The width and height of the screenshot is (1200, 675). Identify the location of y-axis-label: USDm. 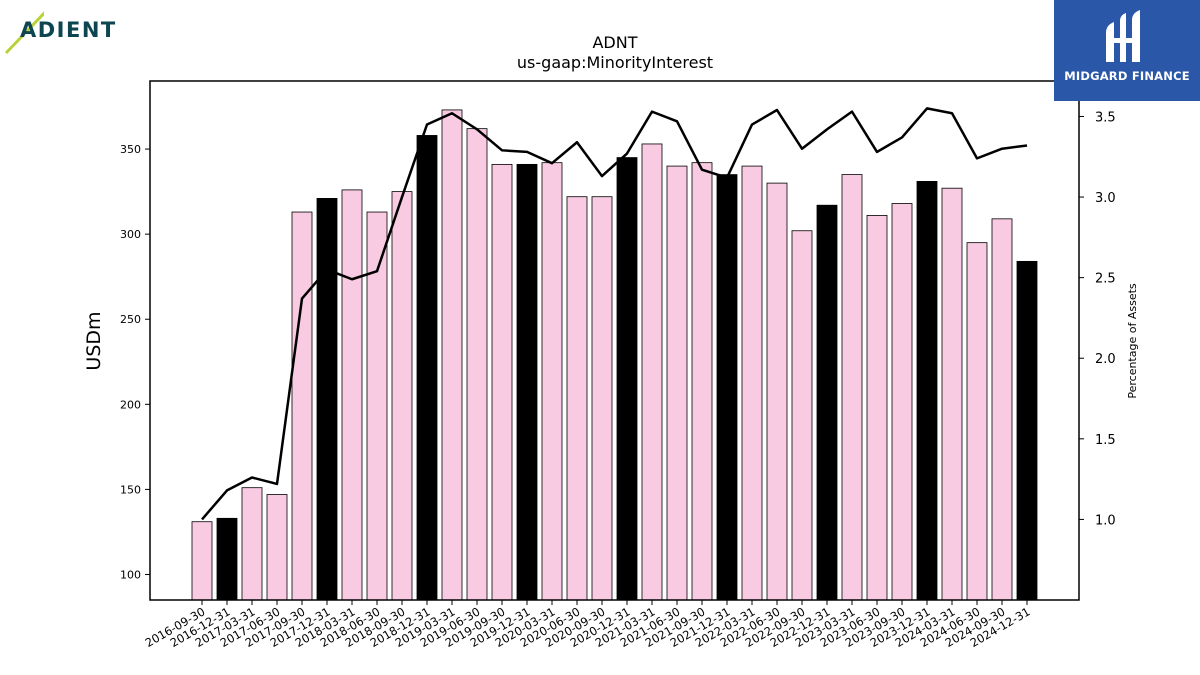
(94, 340).